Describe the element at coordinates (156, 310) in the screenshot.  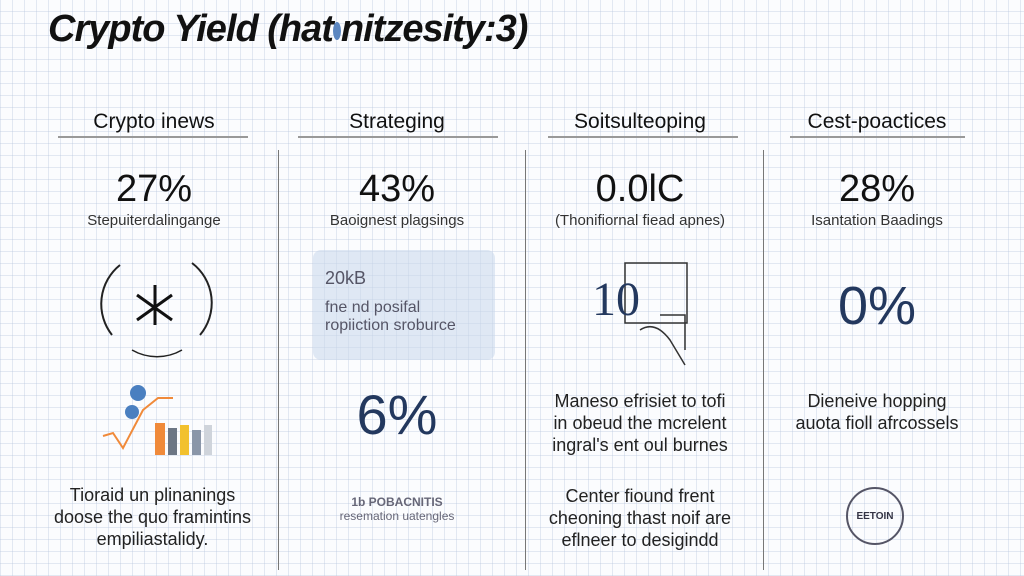
I see `cycle-icon` at that location.